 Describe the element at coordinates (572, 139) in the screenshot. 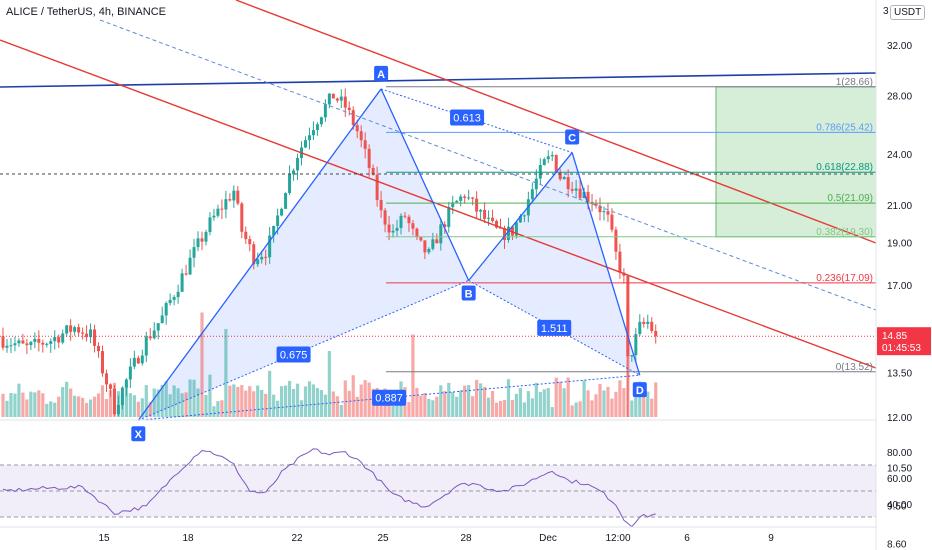

I see `pattern-point-label: C` at that location.